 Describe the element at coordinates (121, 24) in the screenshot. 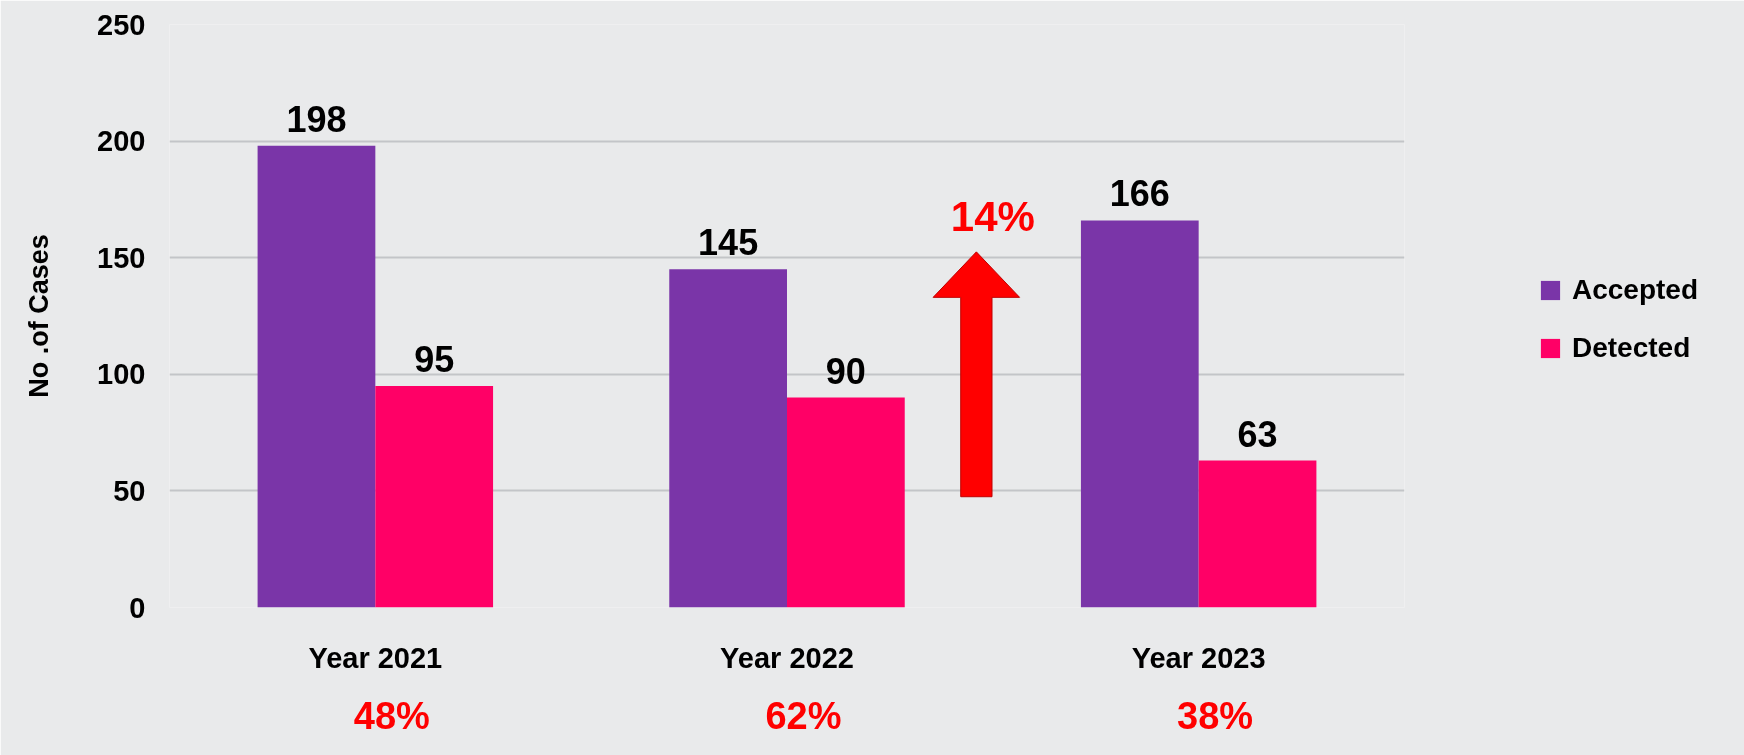

I see `y-tick-label: 250` at that location.